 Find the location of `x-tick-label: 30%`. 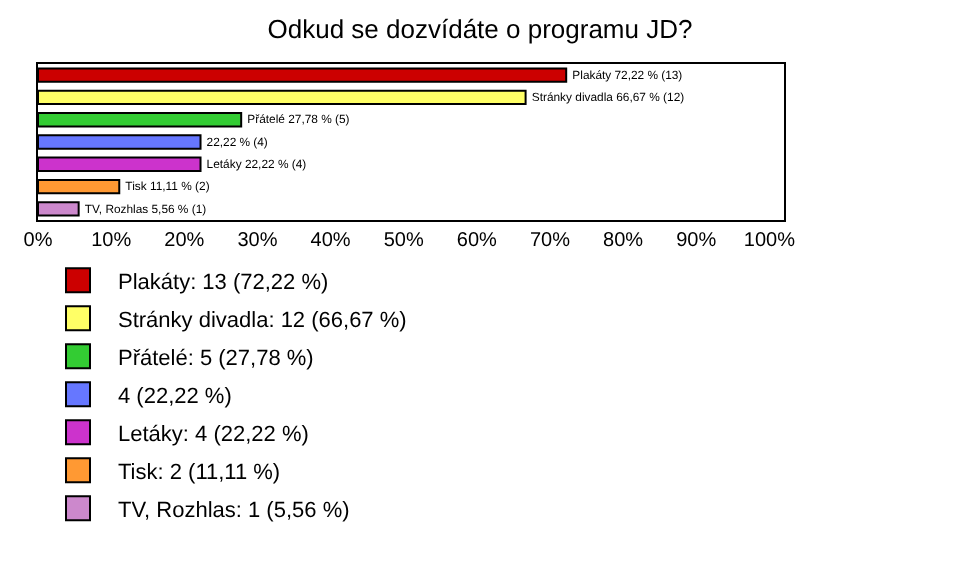

x-tick-label: 30% is located at coordinates (257, 241).